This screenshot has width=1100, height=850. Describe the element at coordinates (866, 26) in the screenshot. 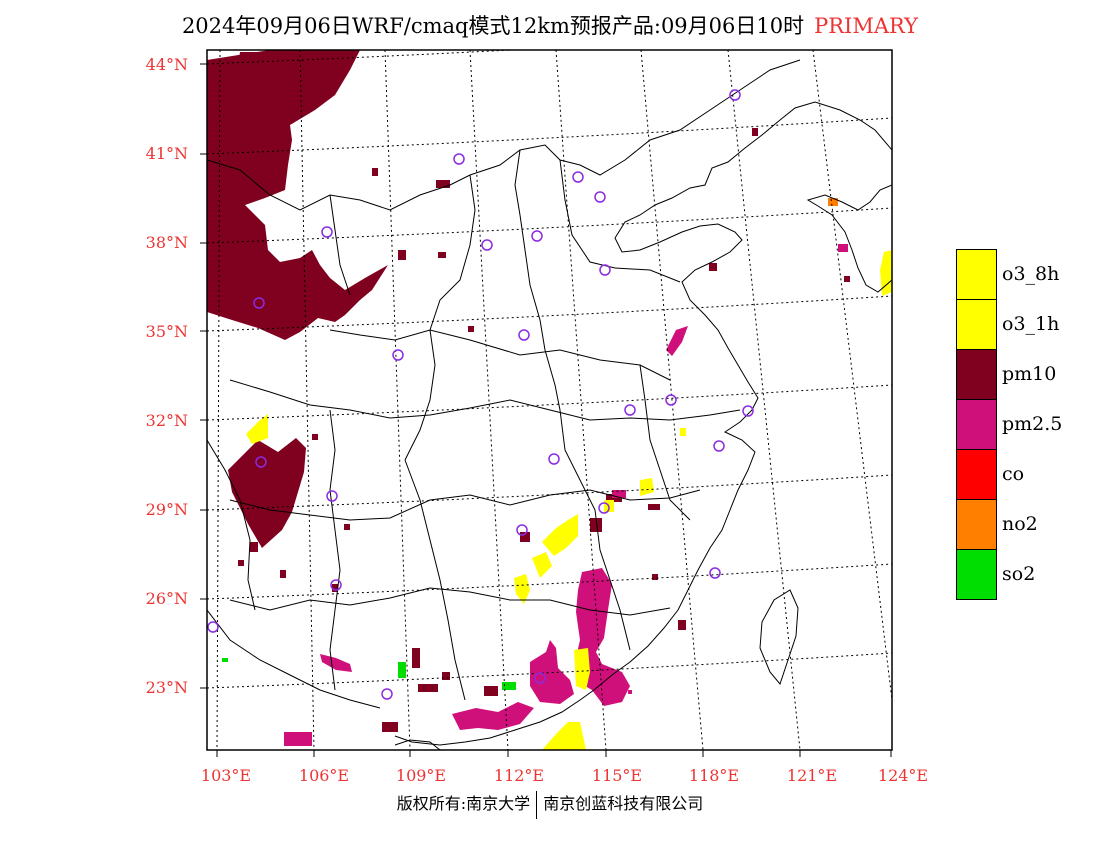

I see `primary-label: PRIMARY` at that location.